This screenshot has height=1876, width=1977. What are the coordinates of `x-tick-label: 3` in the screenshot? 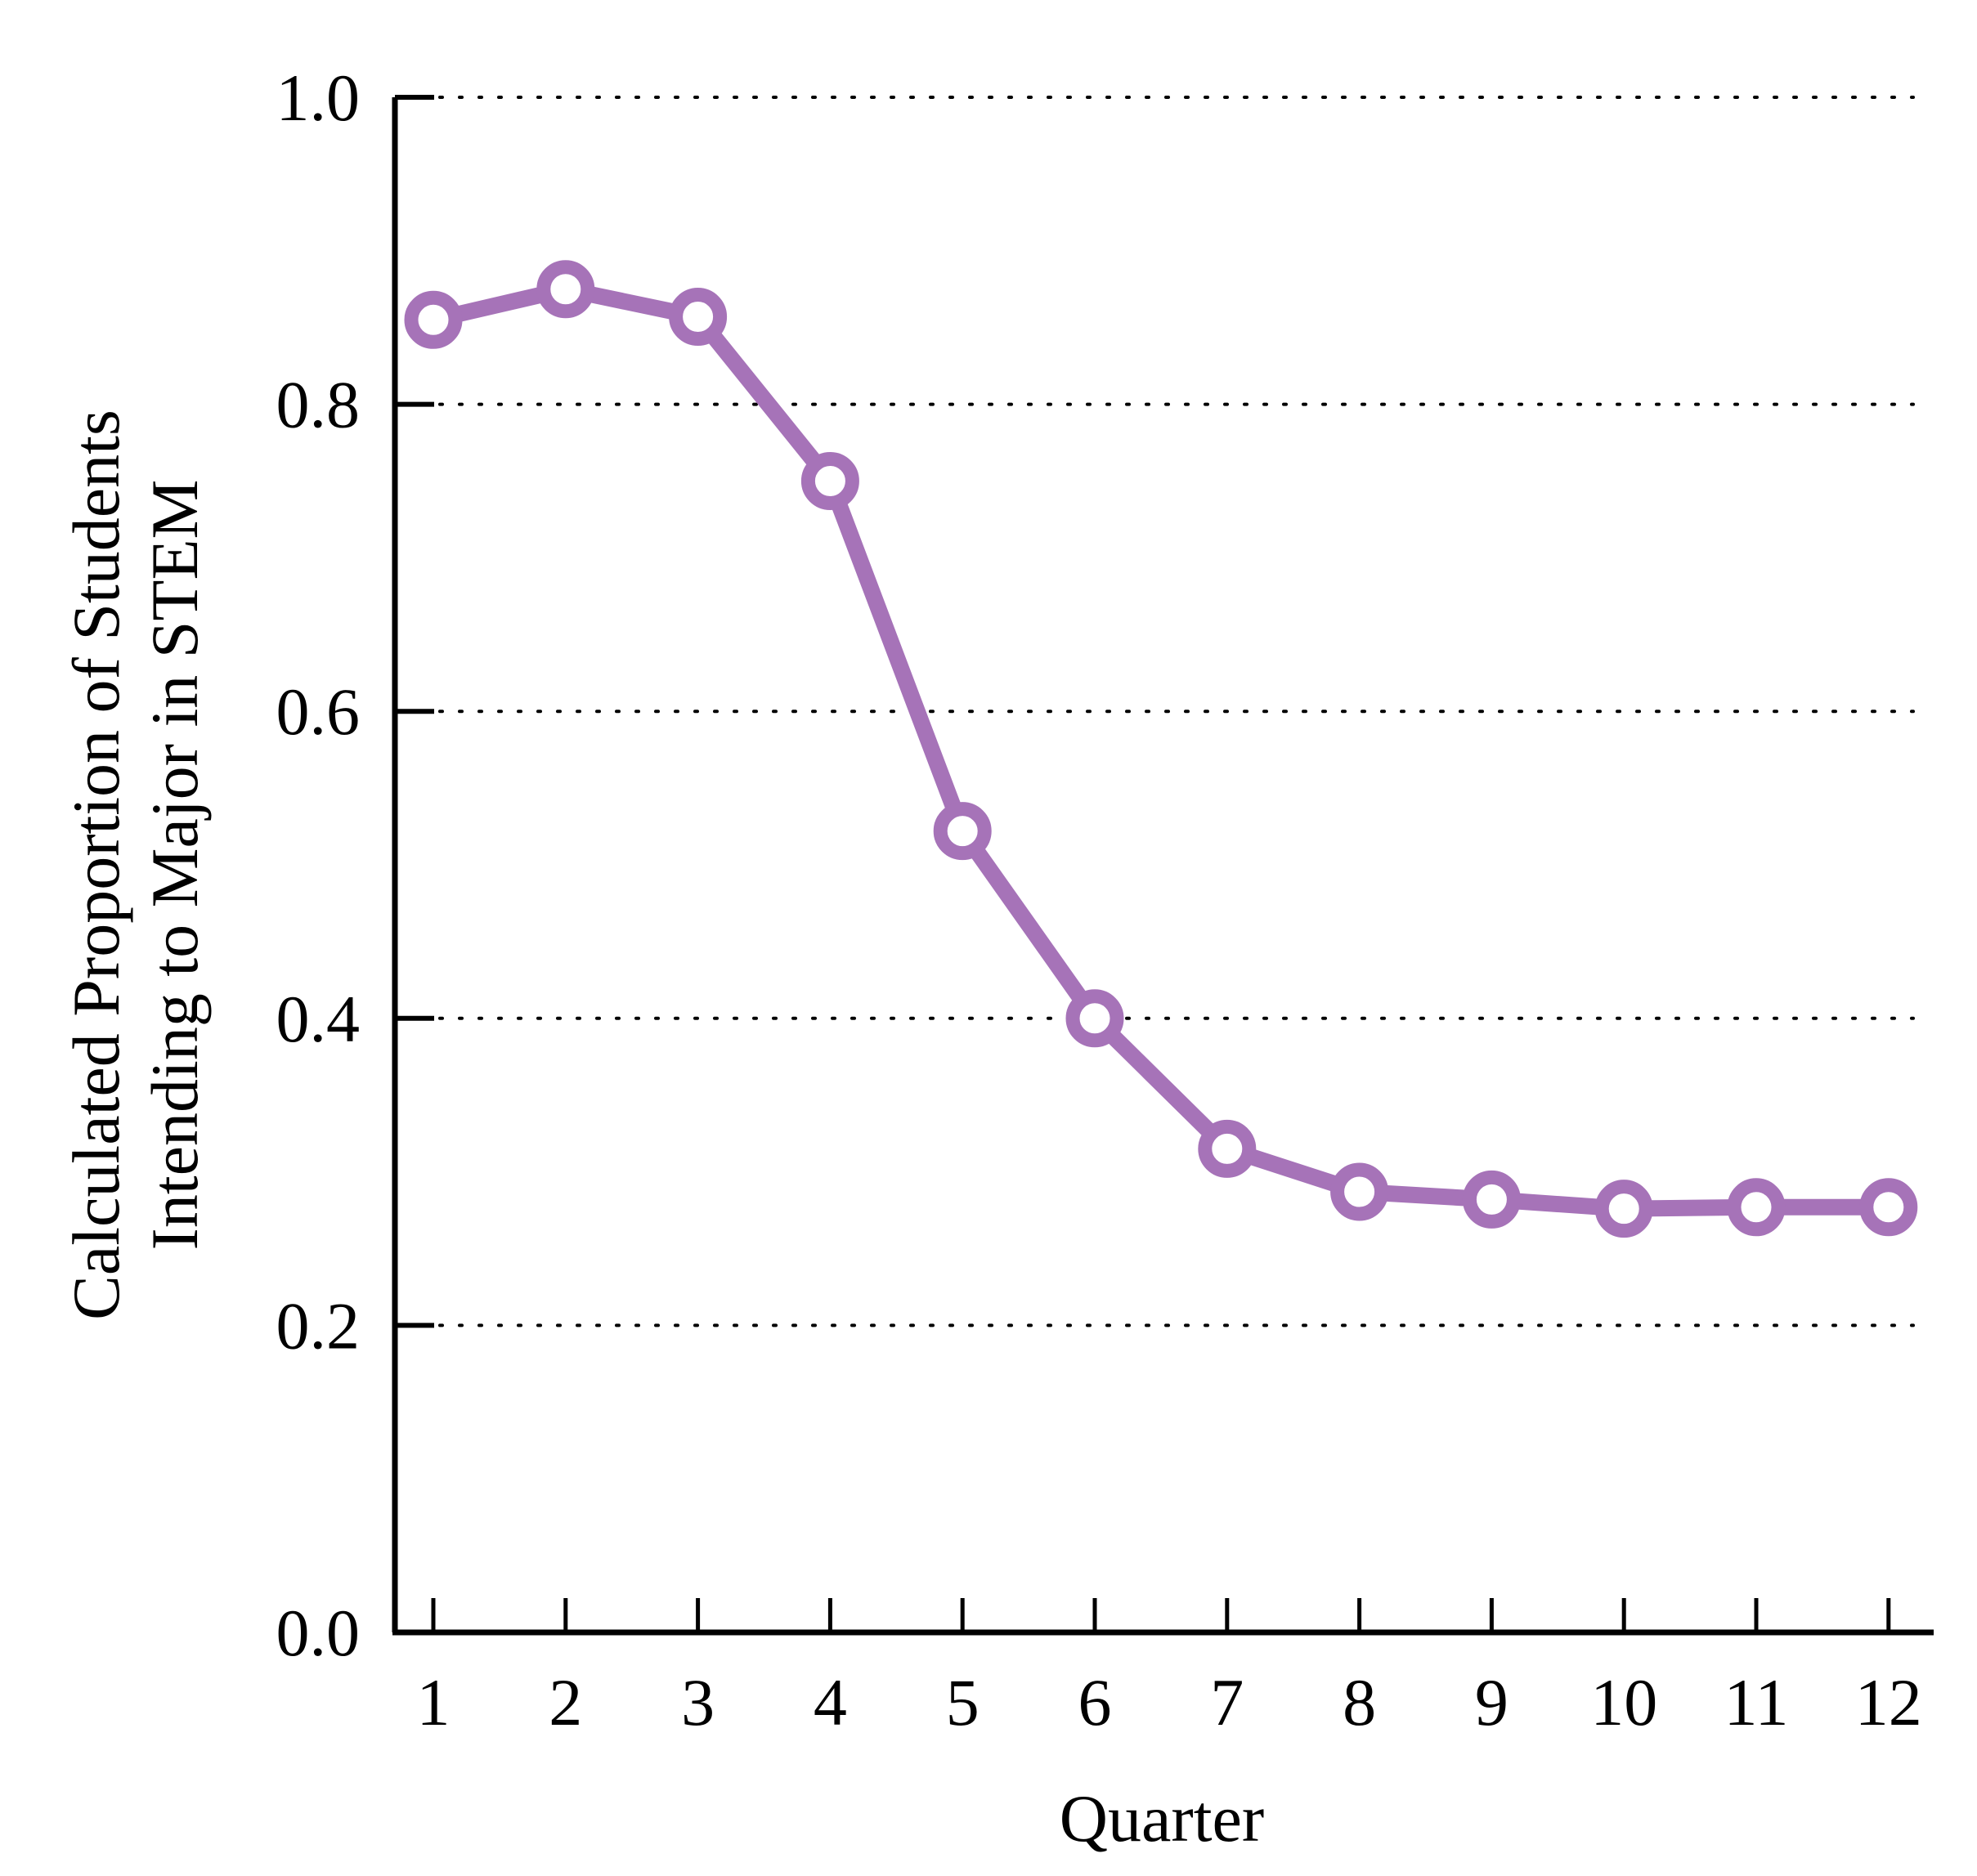 It's located at (698, 1702).